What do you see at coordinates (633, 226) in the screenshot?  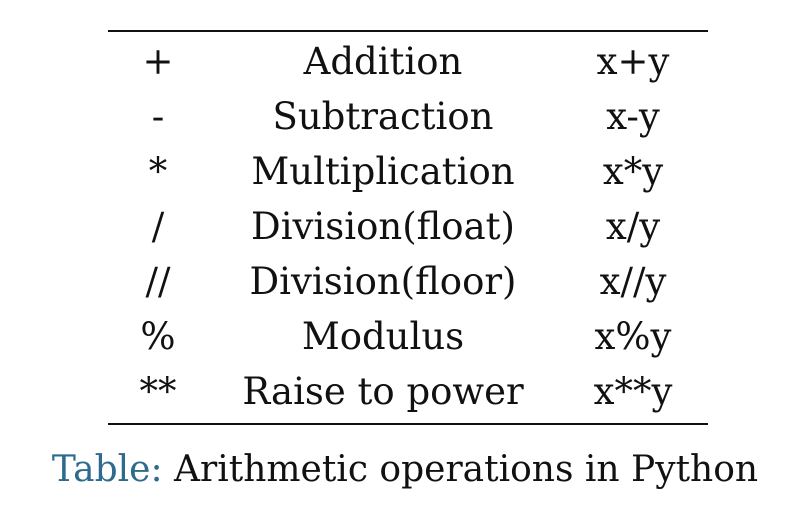 I see `example-cell: x/y` at bounding box center [633, 226].